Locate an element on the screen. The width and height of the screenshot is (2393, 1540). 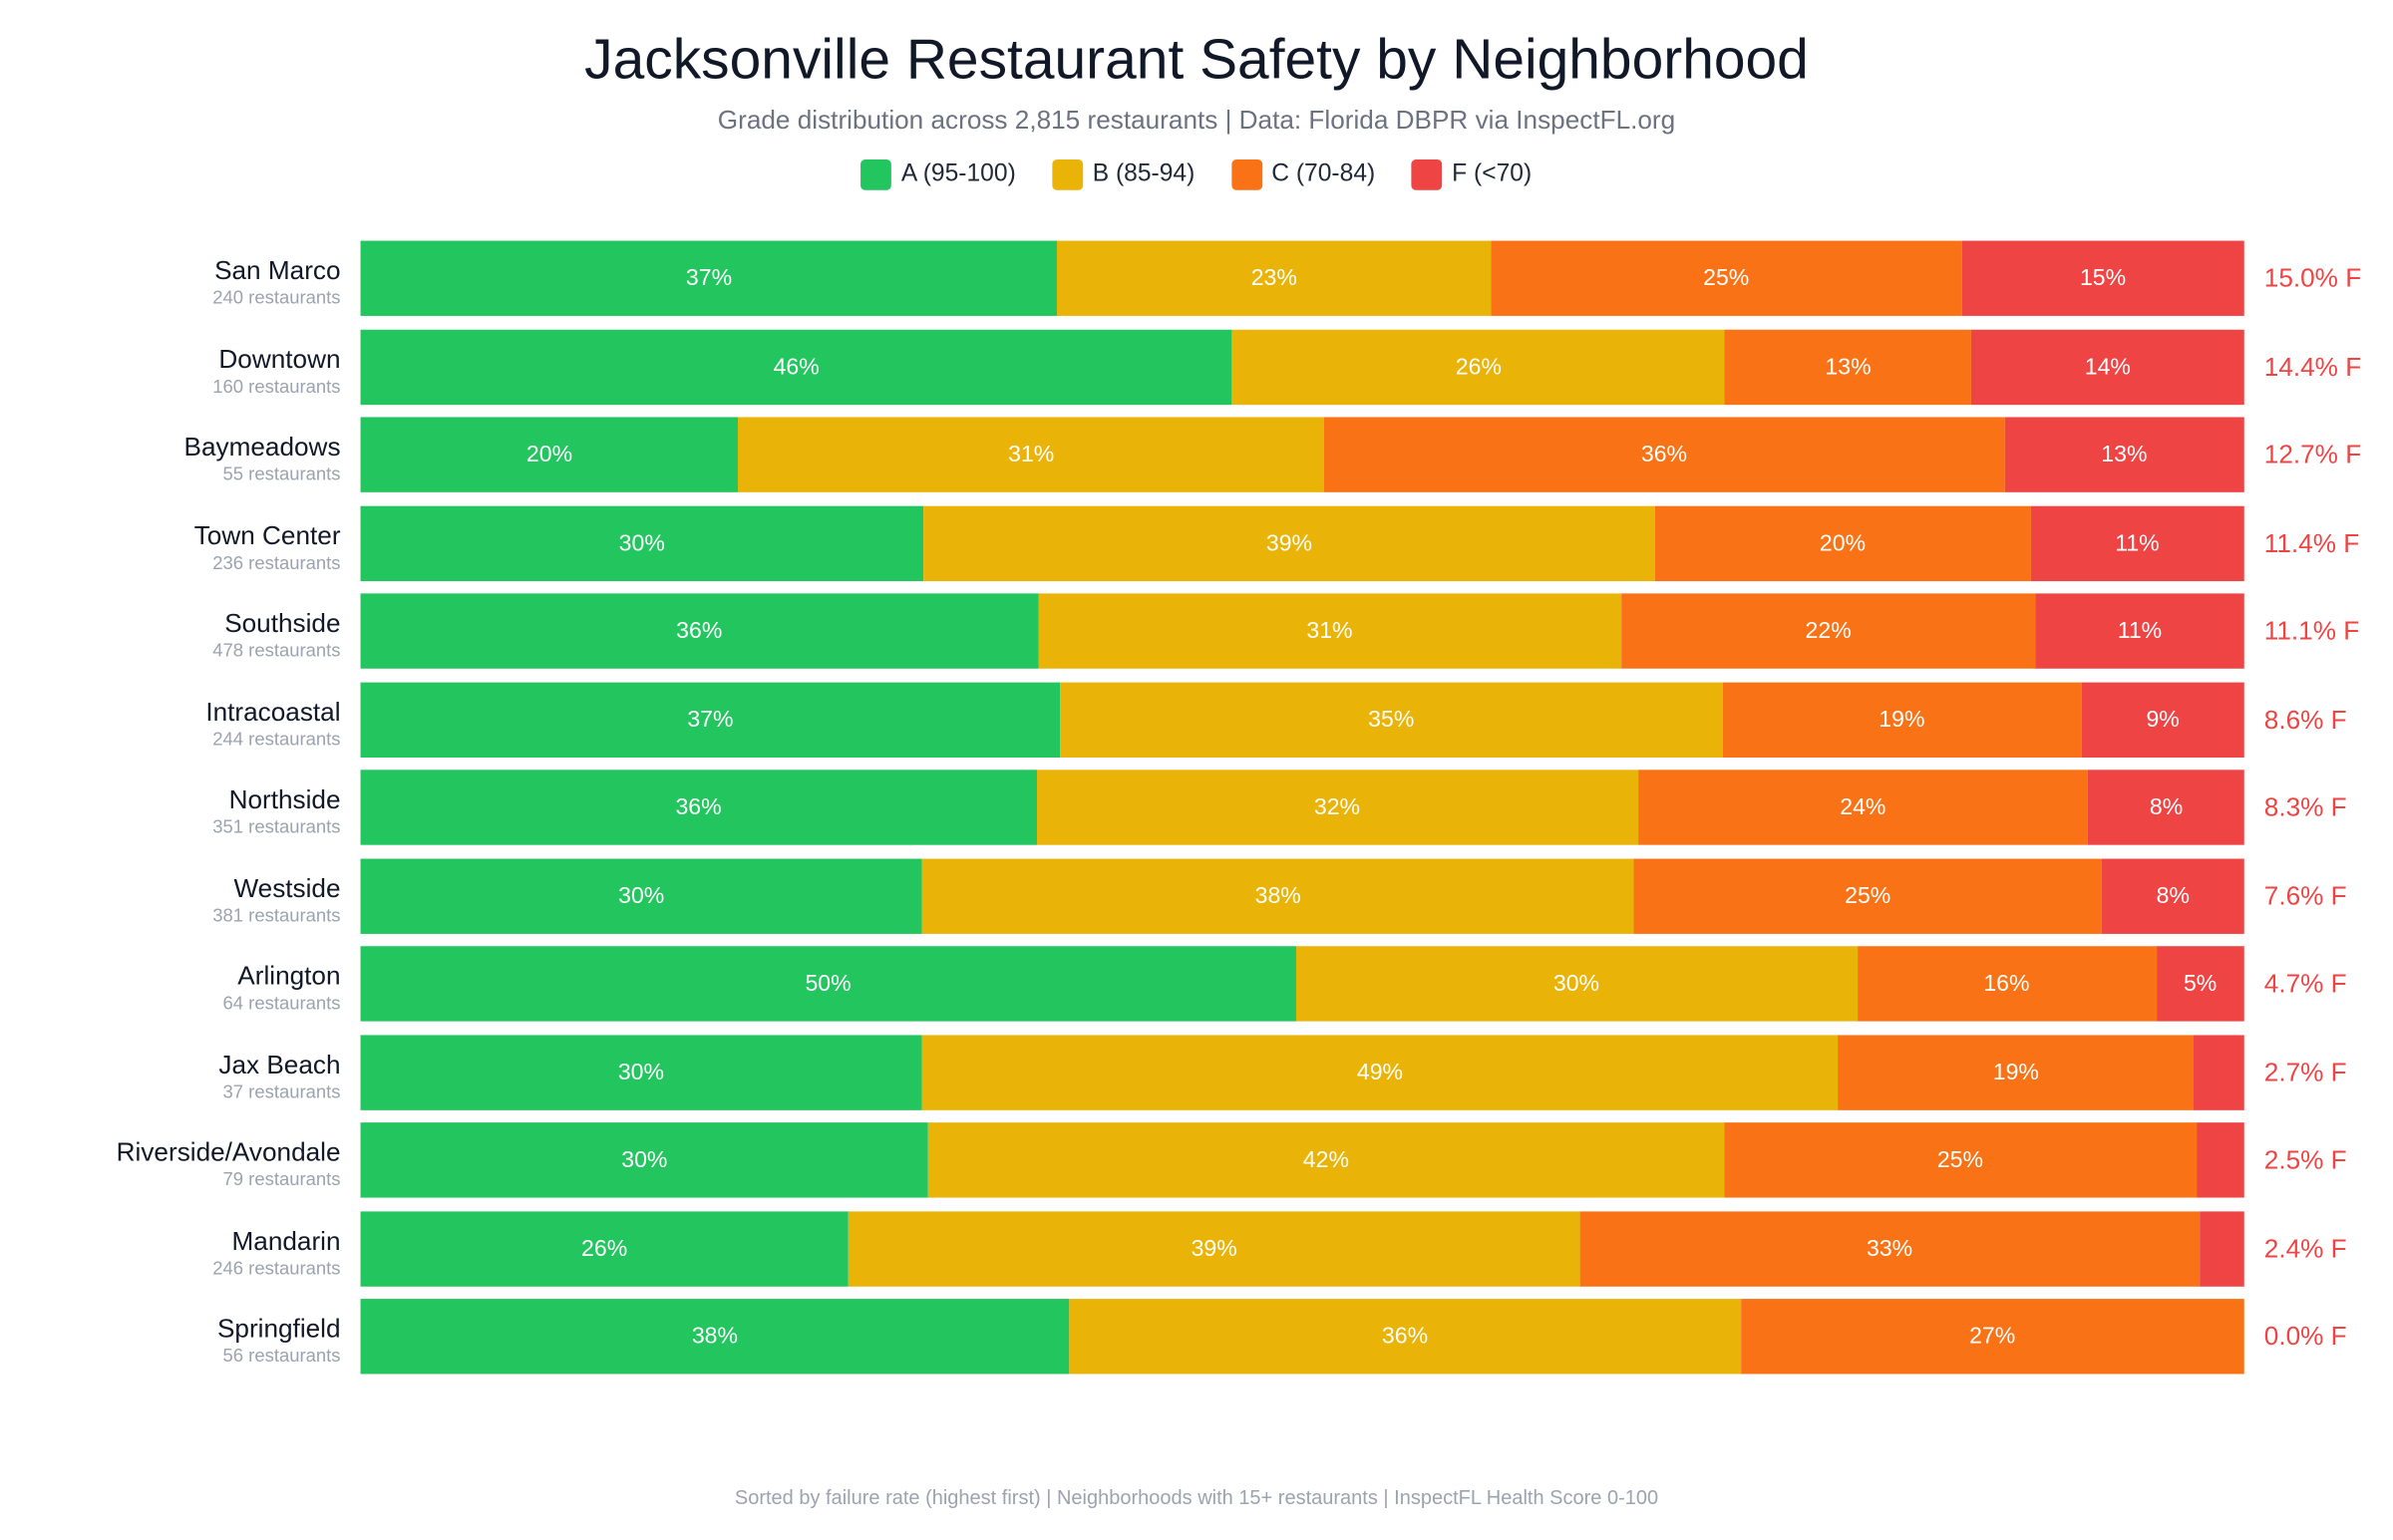
row-label: Baymeadows 55 restaurants is located at coordinates (170, 458).